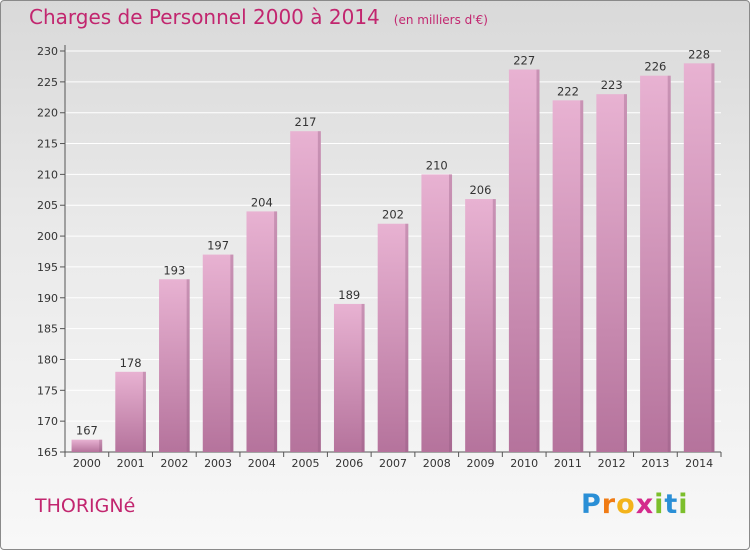 The height and width of the screenshot is (550, 750). I want to click on bar-2010, so click(524, 260).